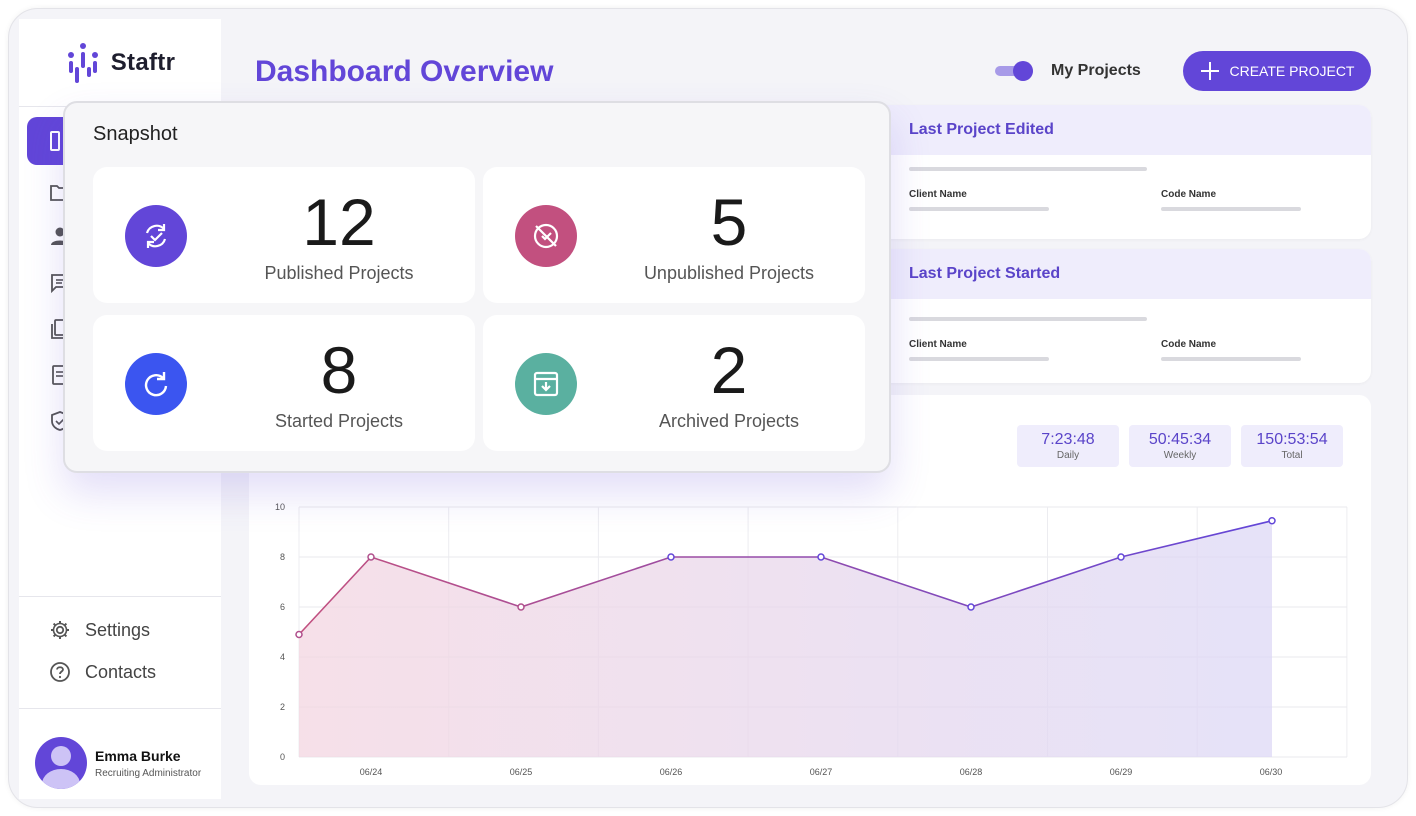 The height and width of the screenshot is (816, 1416). I want to click on stat-value: 12, so click(339, 222).